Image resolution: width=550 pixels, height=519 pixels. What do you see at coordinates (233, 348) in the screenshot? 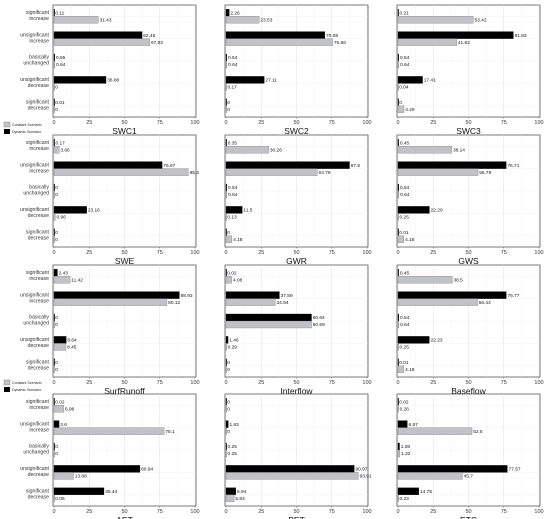
I see `data-label-constant: 0.29` at bounding box center [233, 348].